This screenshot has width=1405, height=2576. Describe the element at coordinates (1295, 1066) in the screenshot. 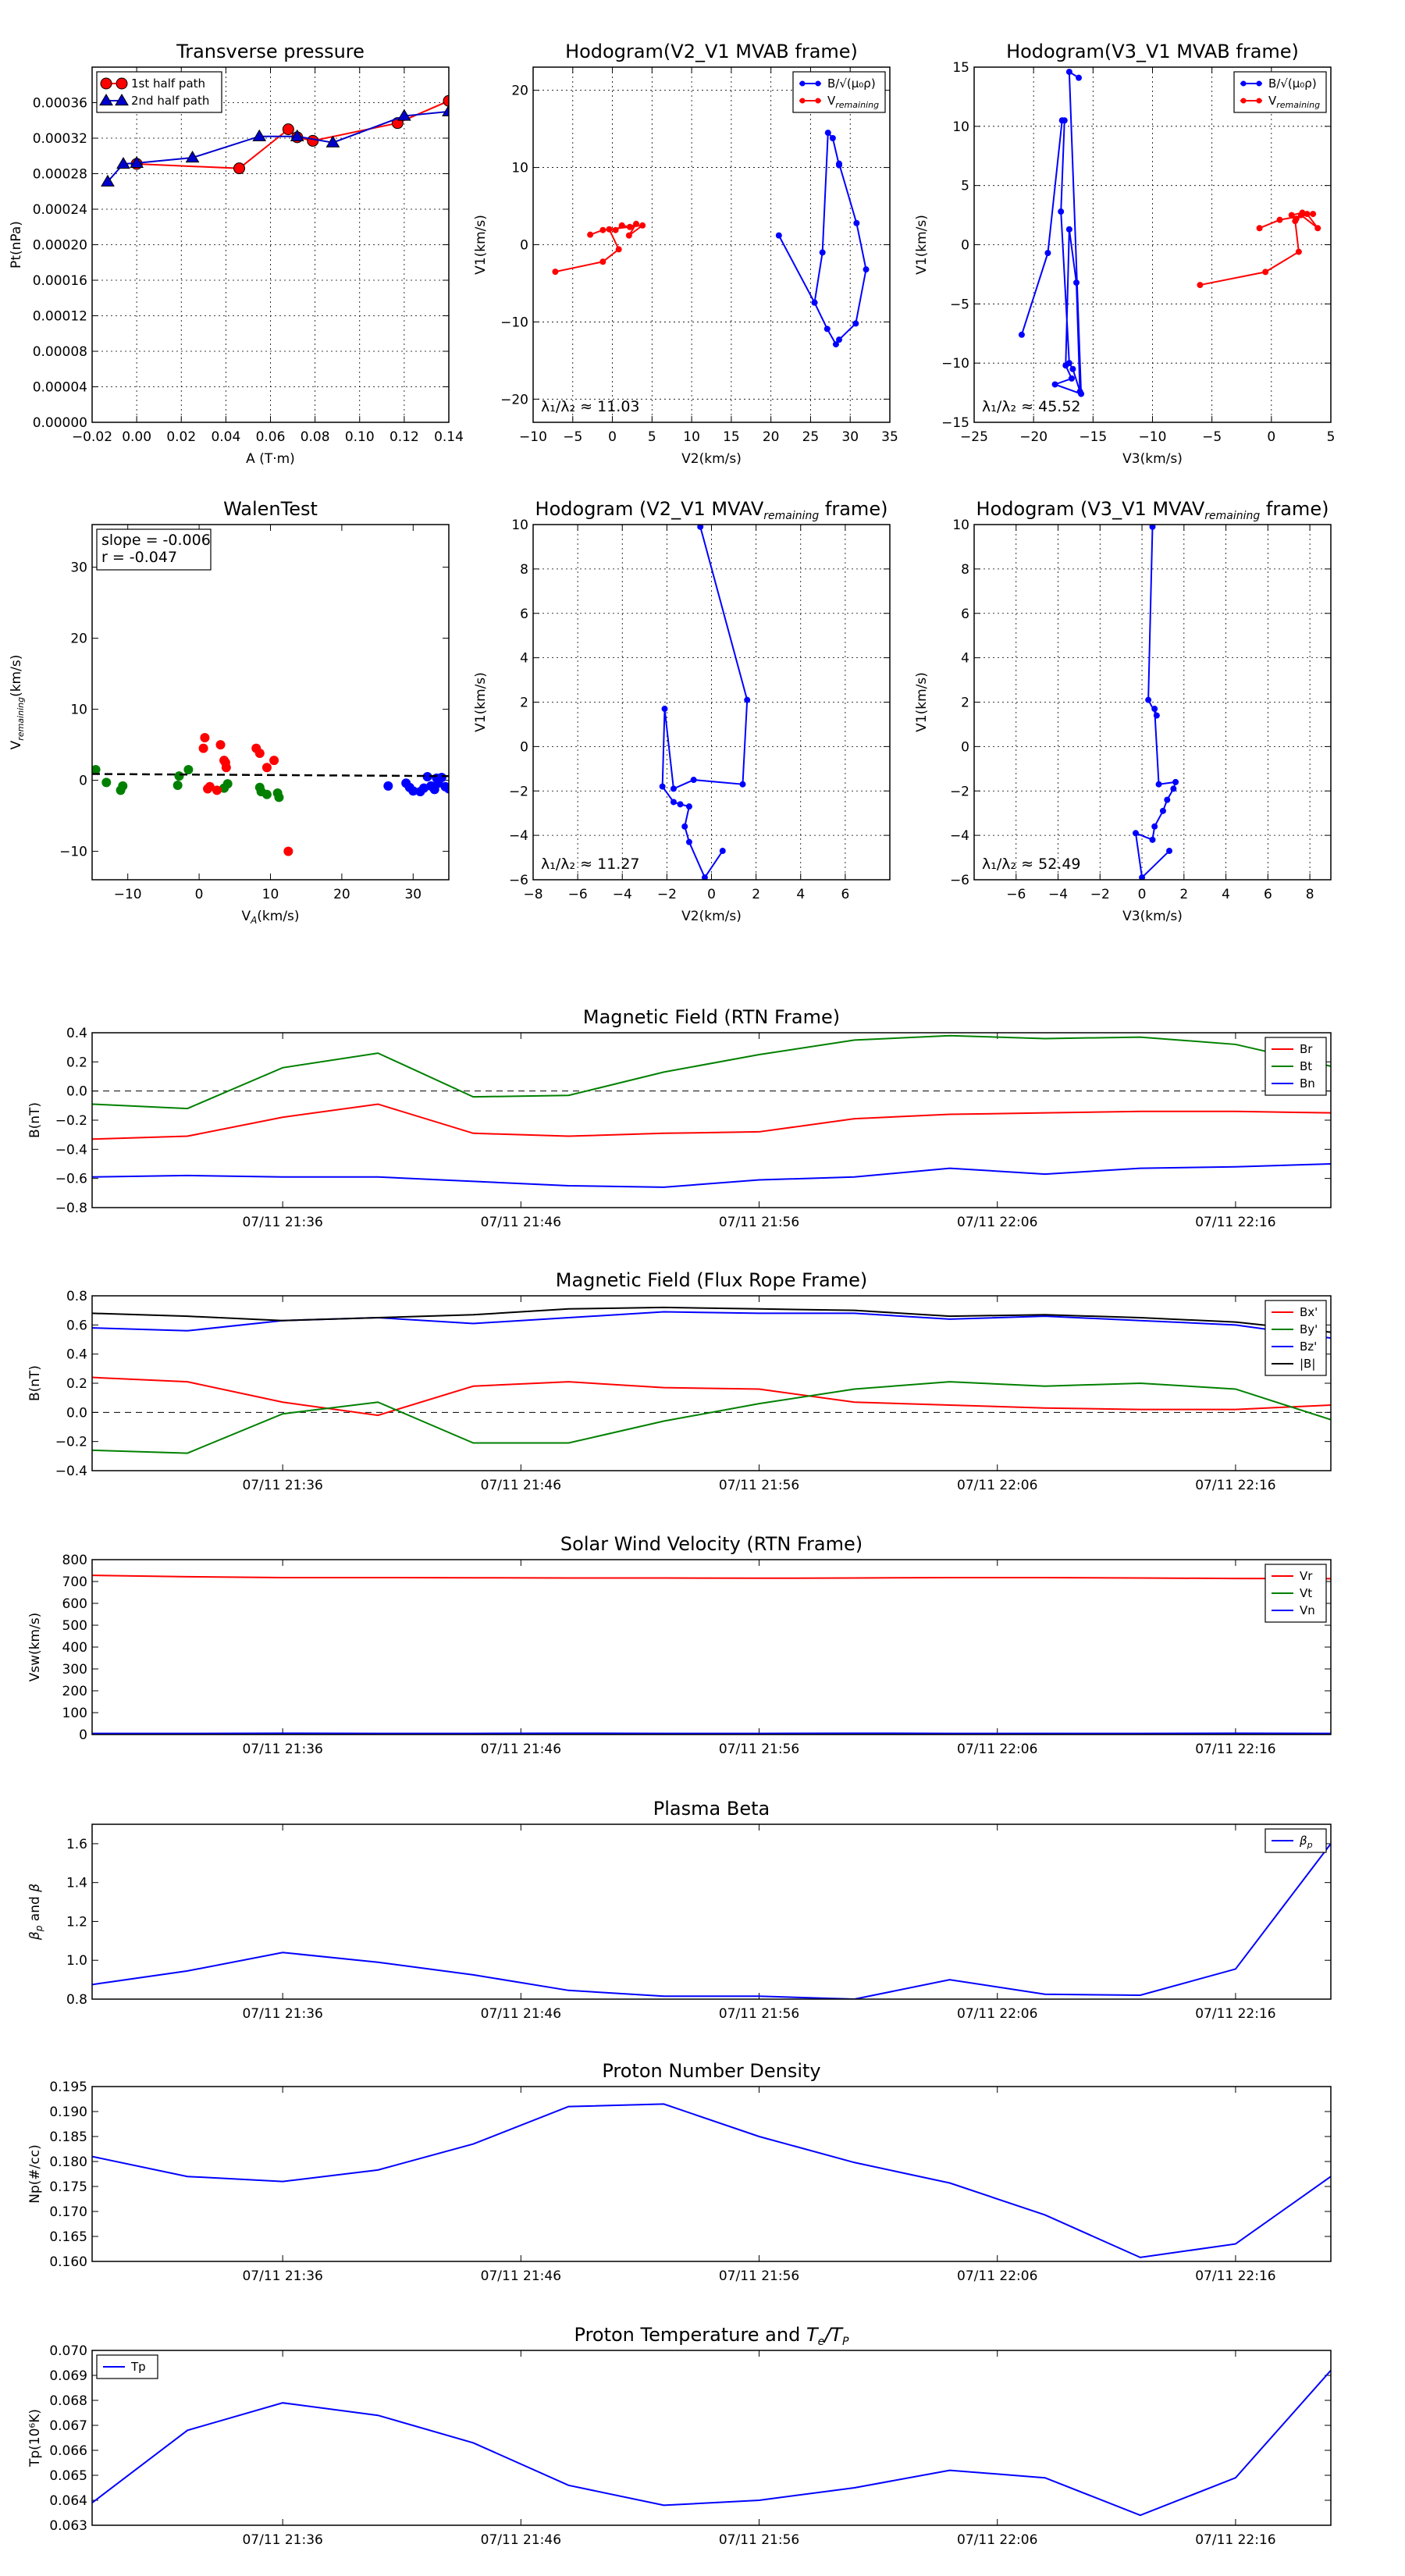

I see `legend-box` at that location.